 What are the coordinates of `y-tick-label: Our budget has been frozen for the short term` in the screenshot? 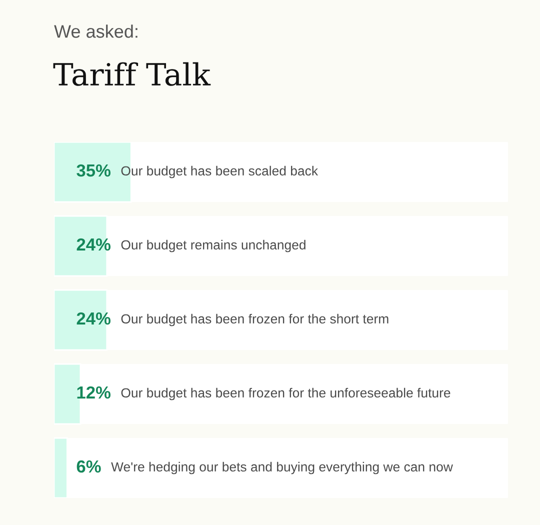 It's located at (254, 320).